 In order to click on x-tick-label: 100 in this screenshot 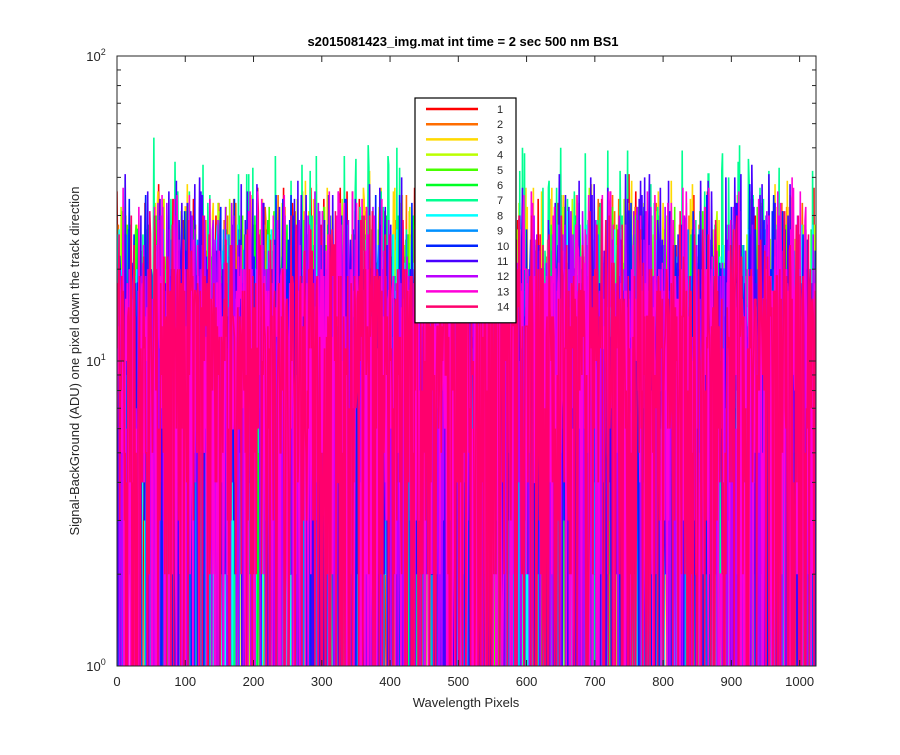, I will do `click(185, 681)`.